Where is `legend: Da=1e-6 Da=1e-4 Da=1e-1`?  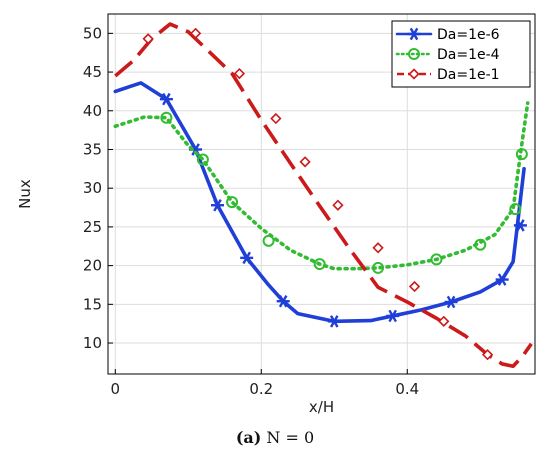
legend: Da=1e-6 Da=1e-4 Da=1e-1 is located at coordinates (461, 54).